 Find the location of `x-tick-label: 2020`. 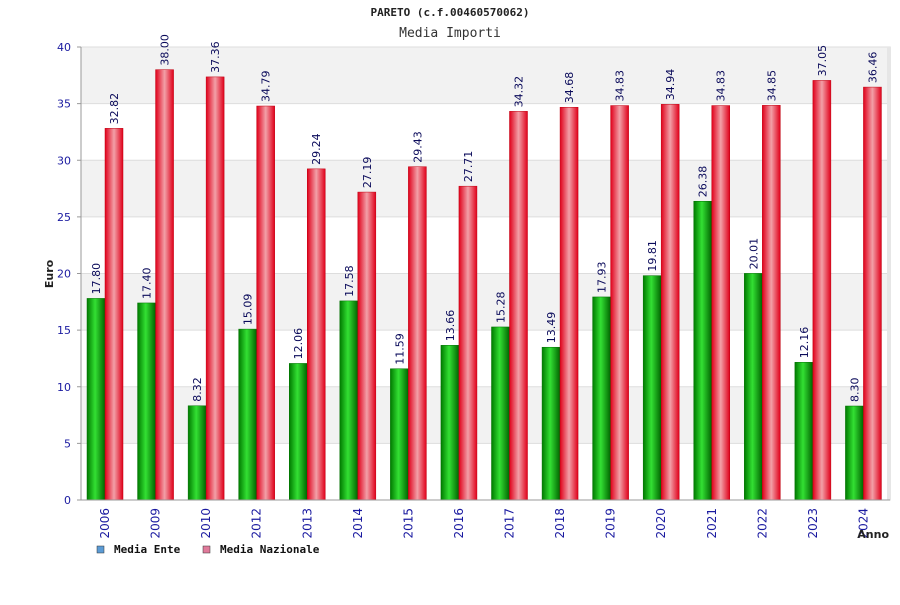

x-tick-label: 2020 is located at coordinates (661, 523).